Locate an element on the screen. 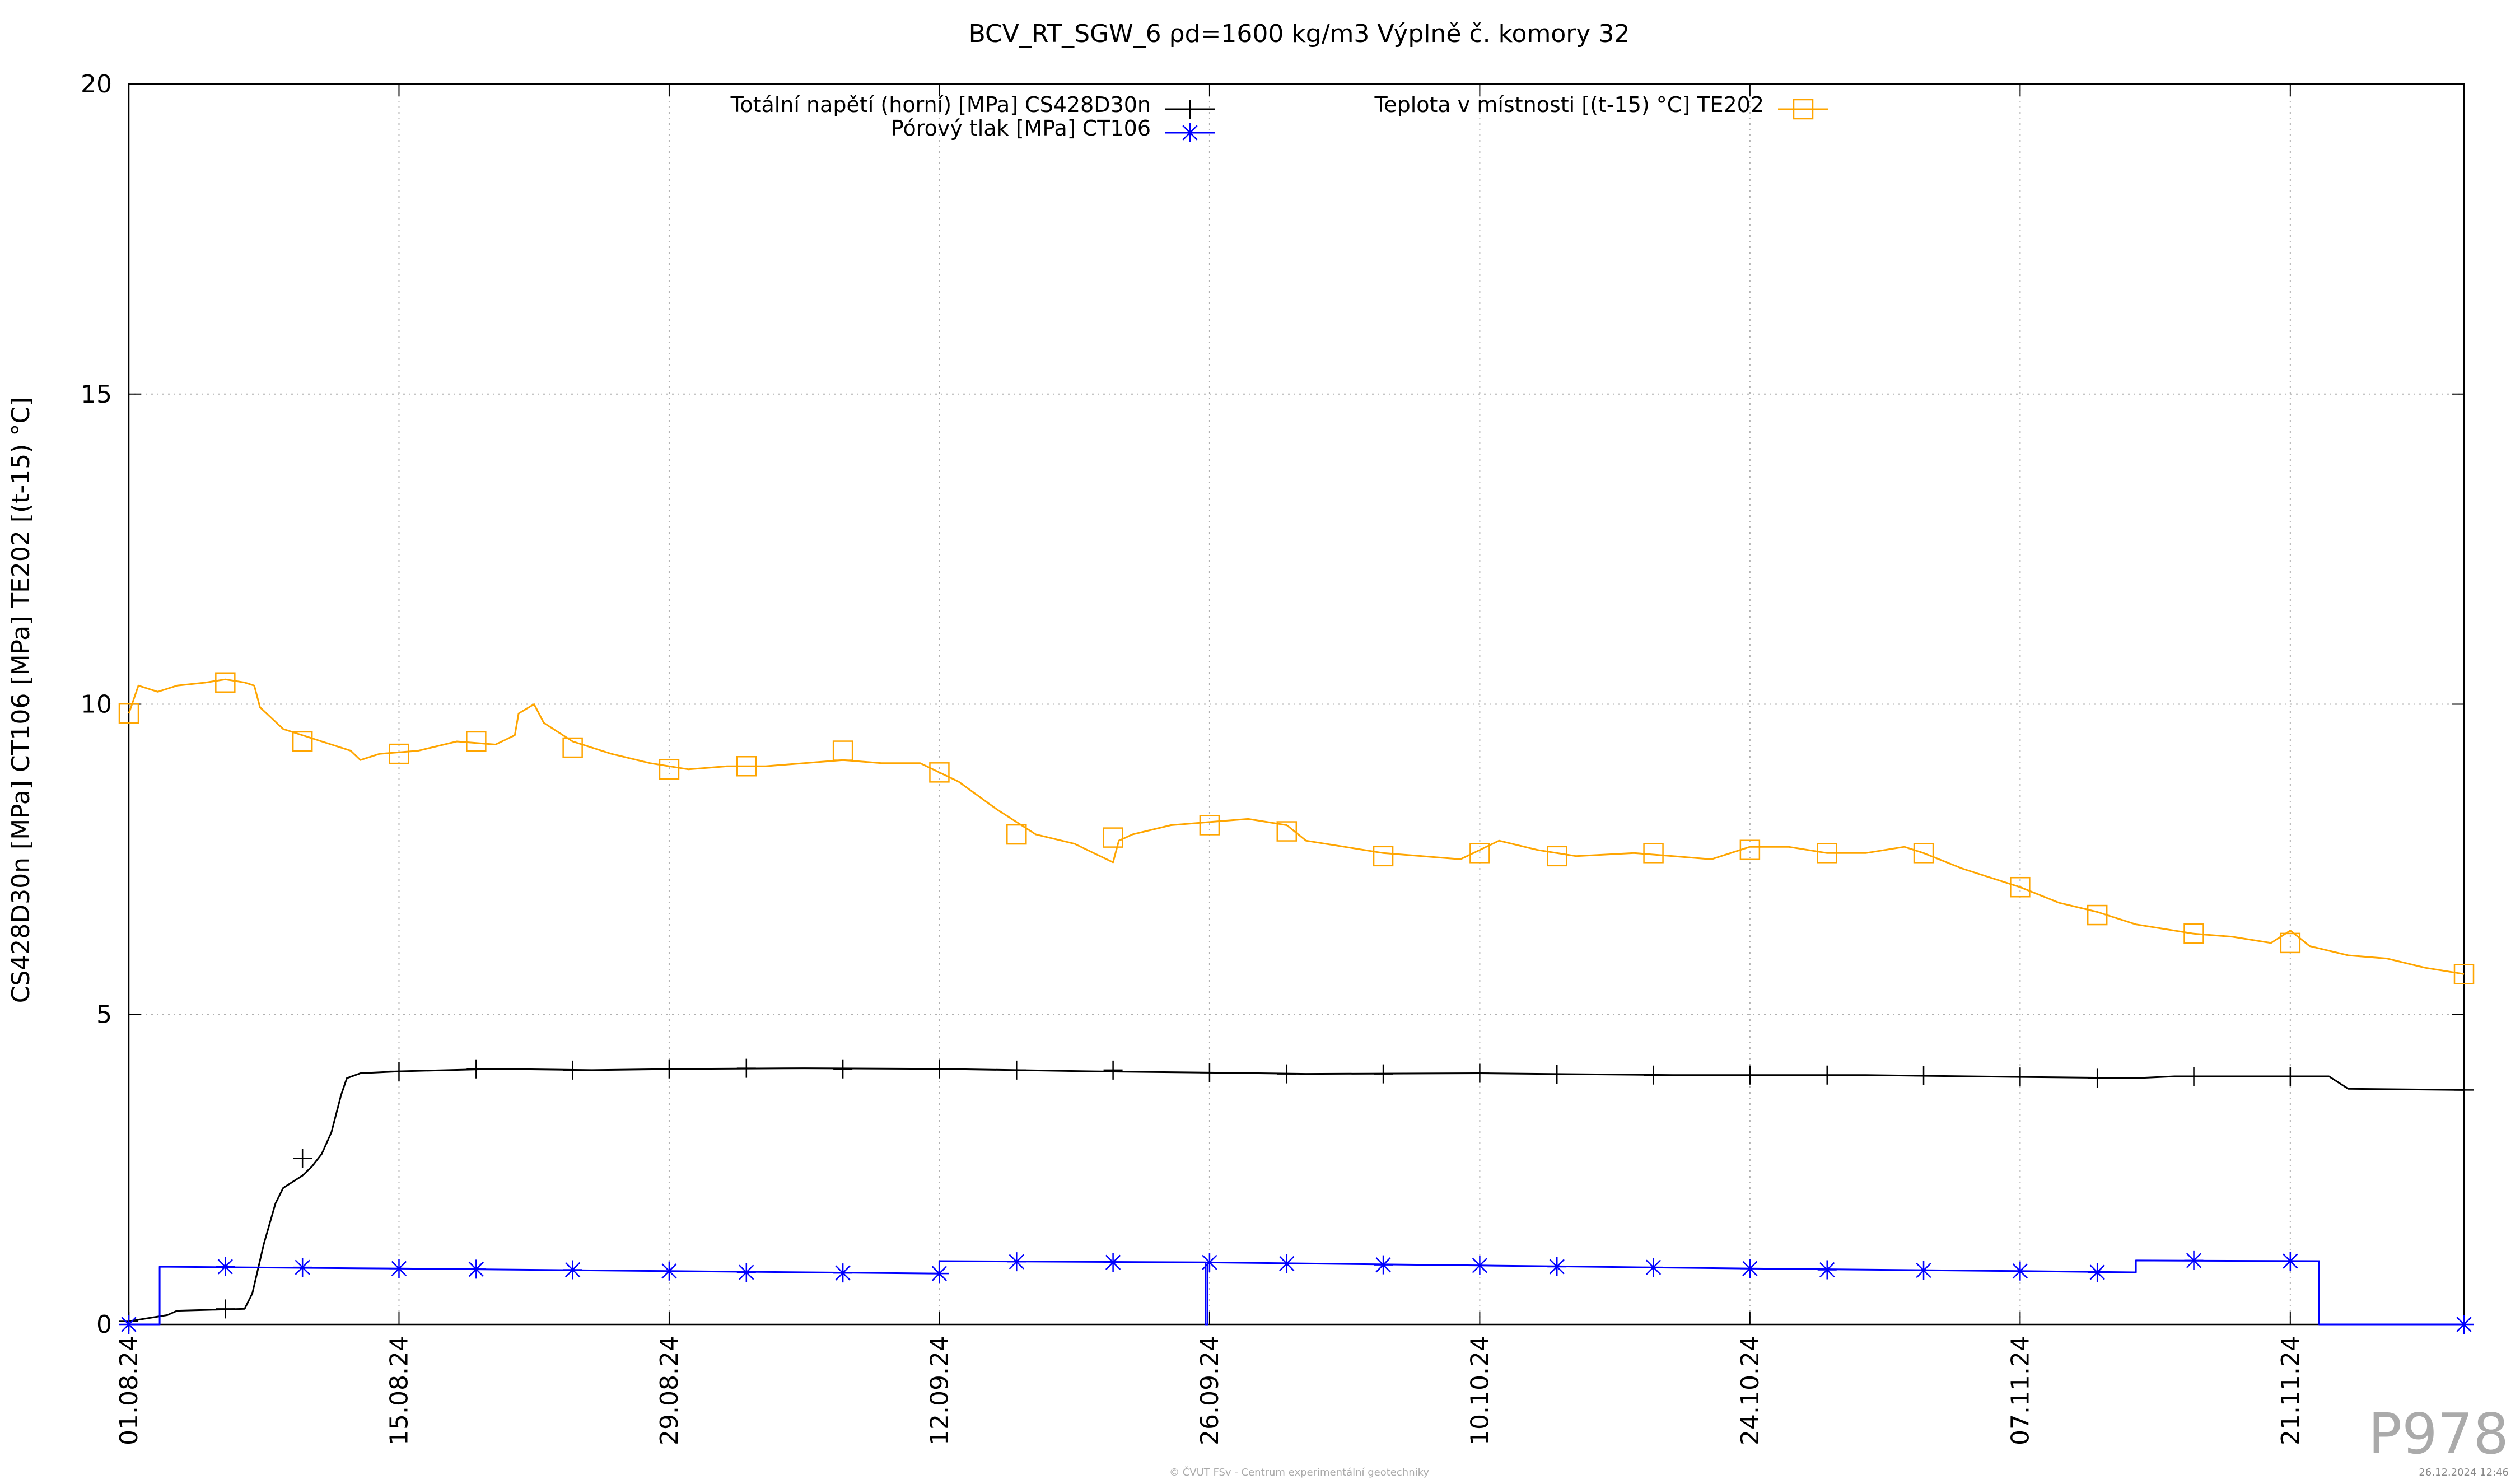  x-tick-label: 07.11.24 is located at coordinates (2020, 1390).